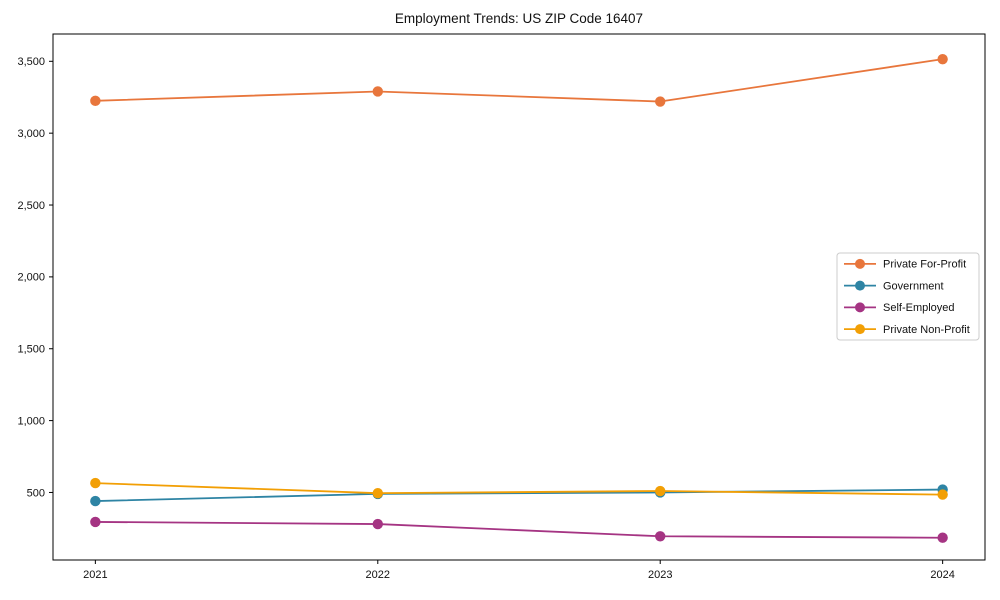 The width and height of the screenshot is (1000, 600). Describe the element at coordinates (378, 575) in the screenshot. I see `x-tick-label: 2022` at that location.